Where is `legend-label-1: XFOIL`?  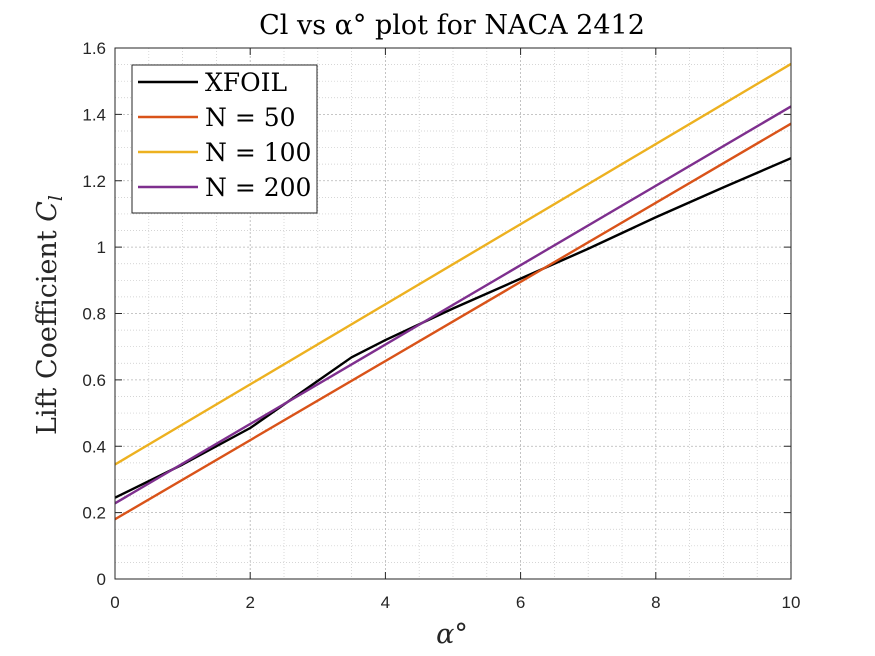
legend-label-1: XFOIL is located at coordinates (246, 82).